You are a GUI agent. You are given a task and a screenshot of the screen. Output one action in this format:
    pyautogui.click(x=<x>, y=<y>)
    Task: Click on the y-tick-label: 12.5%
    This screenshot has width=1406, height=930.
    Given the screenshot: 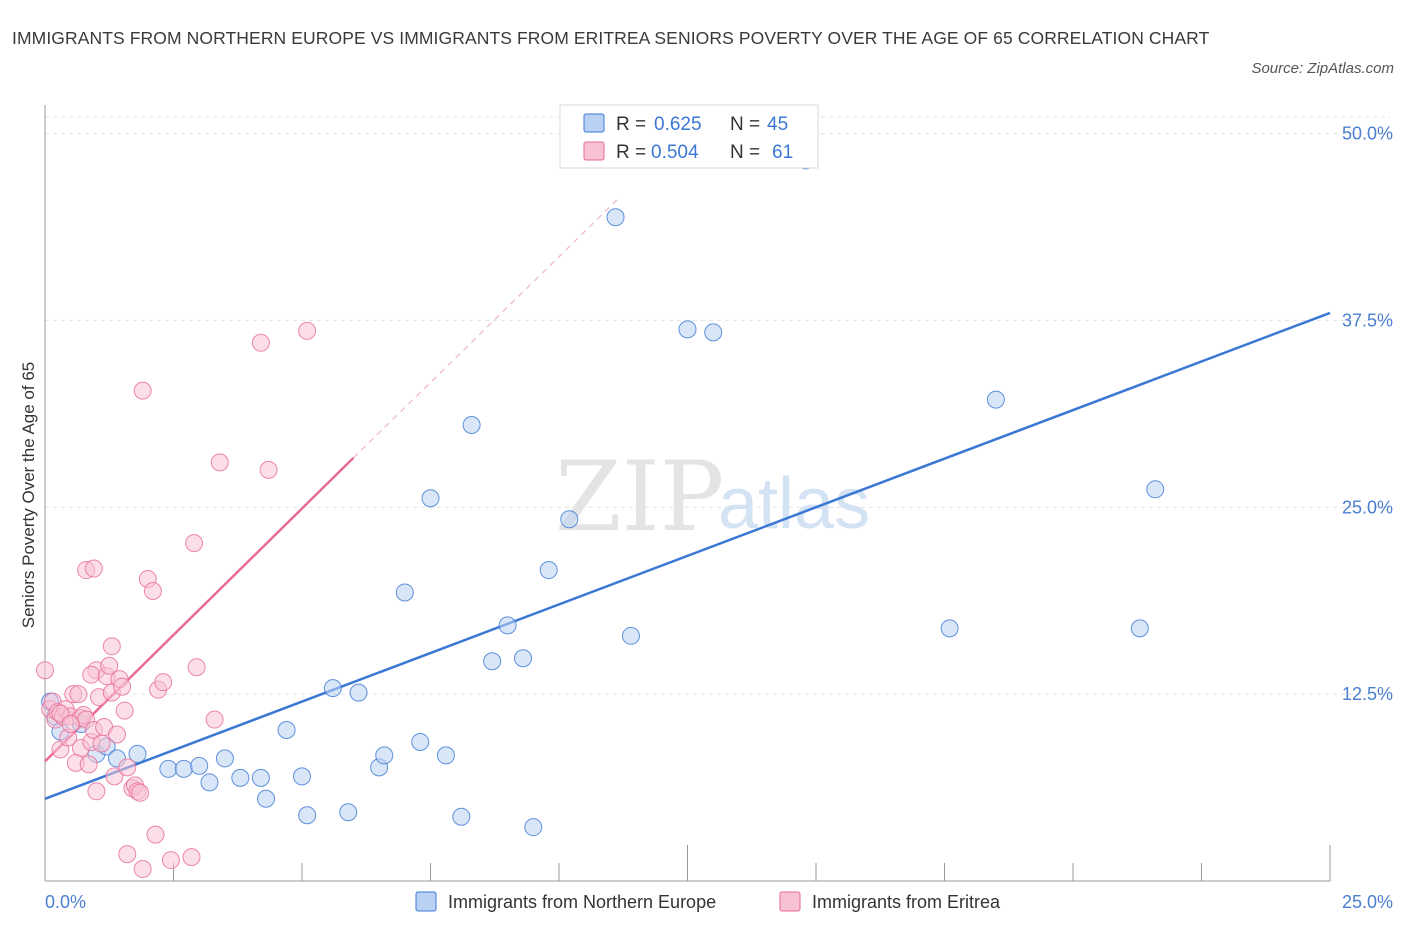 What is the action you would take?
    pyautogui.click(x=1367, y=694)
    